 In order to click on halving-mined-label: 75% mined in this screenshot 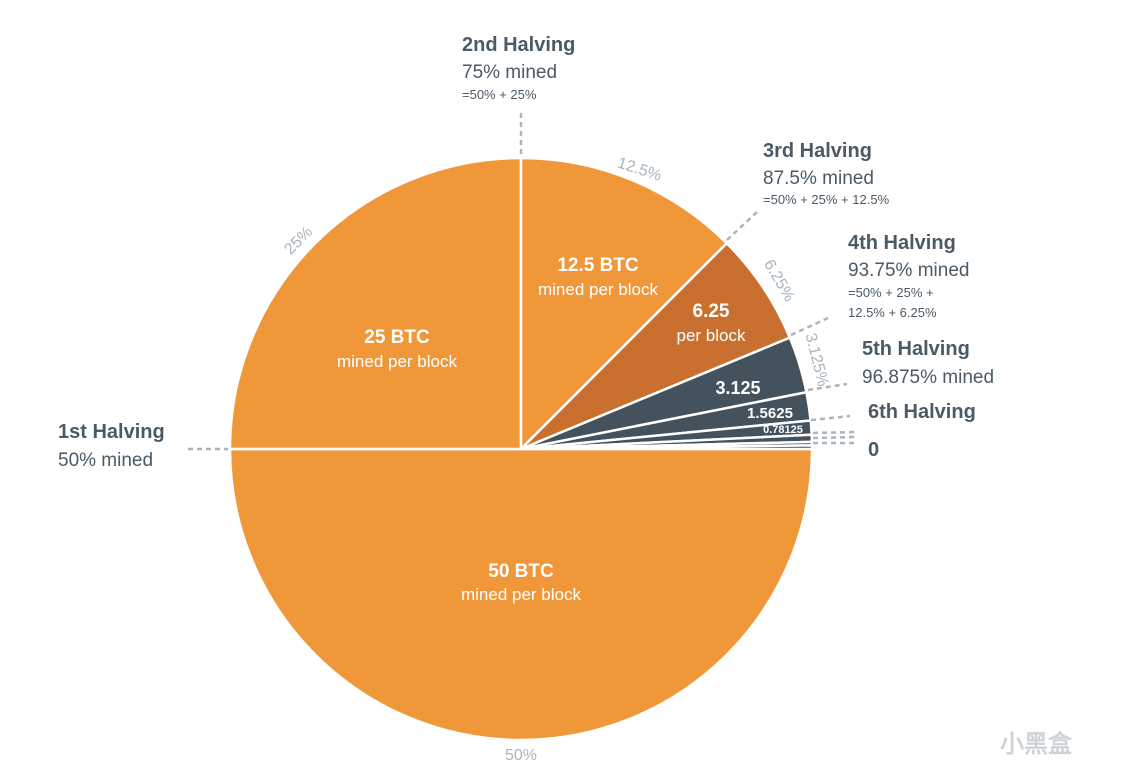, I will do `click(509, 72)`.